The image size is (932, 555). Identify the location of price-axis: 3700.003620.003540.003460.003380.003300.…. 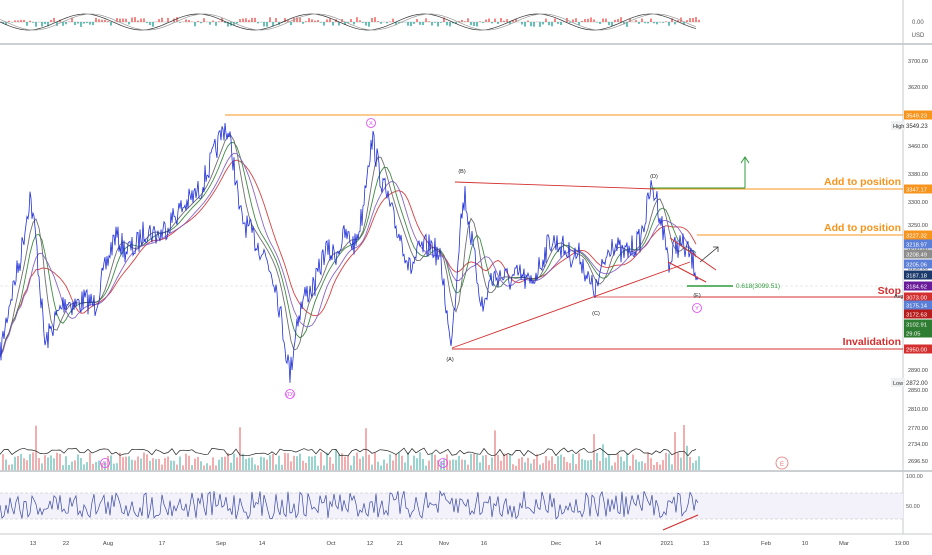
(918, 262).